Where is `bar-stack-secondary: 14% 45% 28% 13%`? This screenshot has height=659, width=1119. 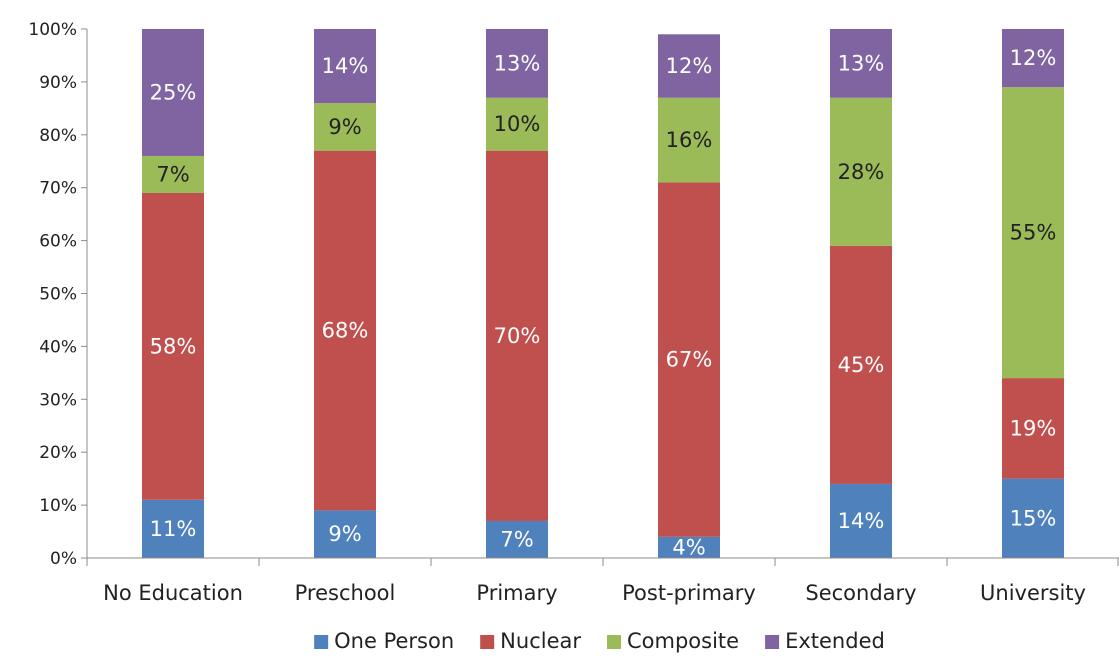
bar-stack-secondary: 14% 45% 28% 13% is located at coordinates (861, 293).